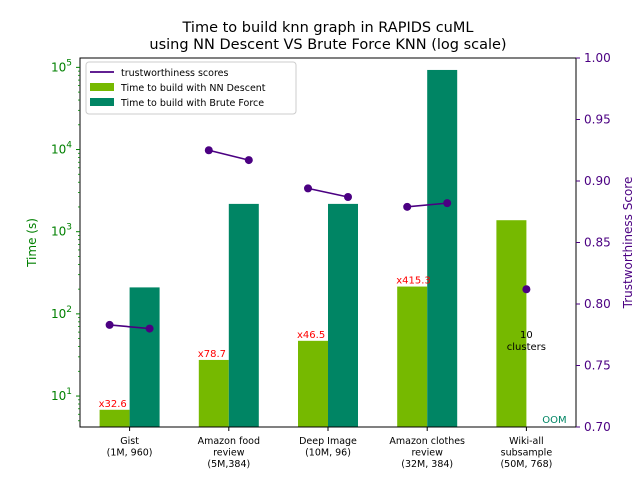  I want to click on right-tick-label-4: 0.90, so click(597, 181).